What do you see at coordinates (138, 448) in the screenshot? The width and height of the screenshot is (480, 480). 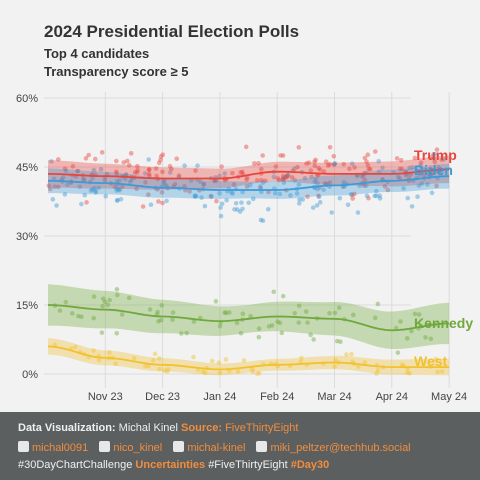 I see `twitter-handle: nico_kinel` at bounding box center [138, 448].